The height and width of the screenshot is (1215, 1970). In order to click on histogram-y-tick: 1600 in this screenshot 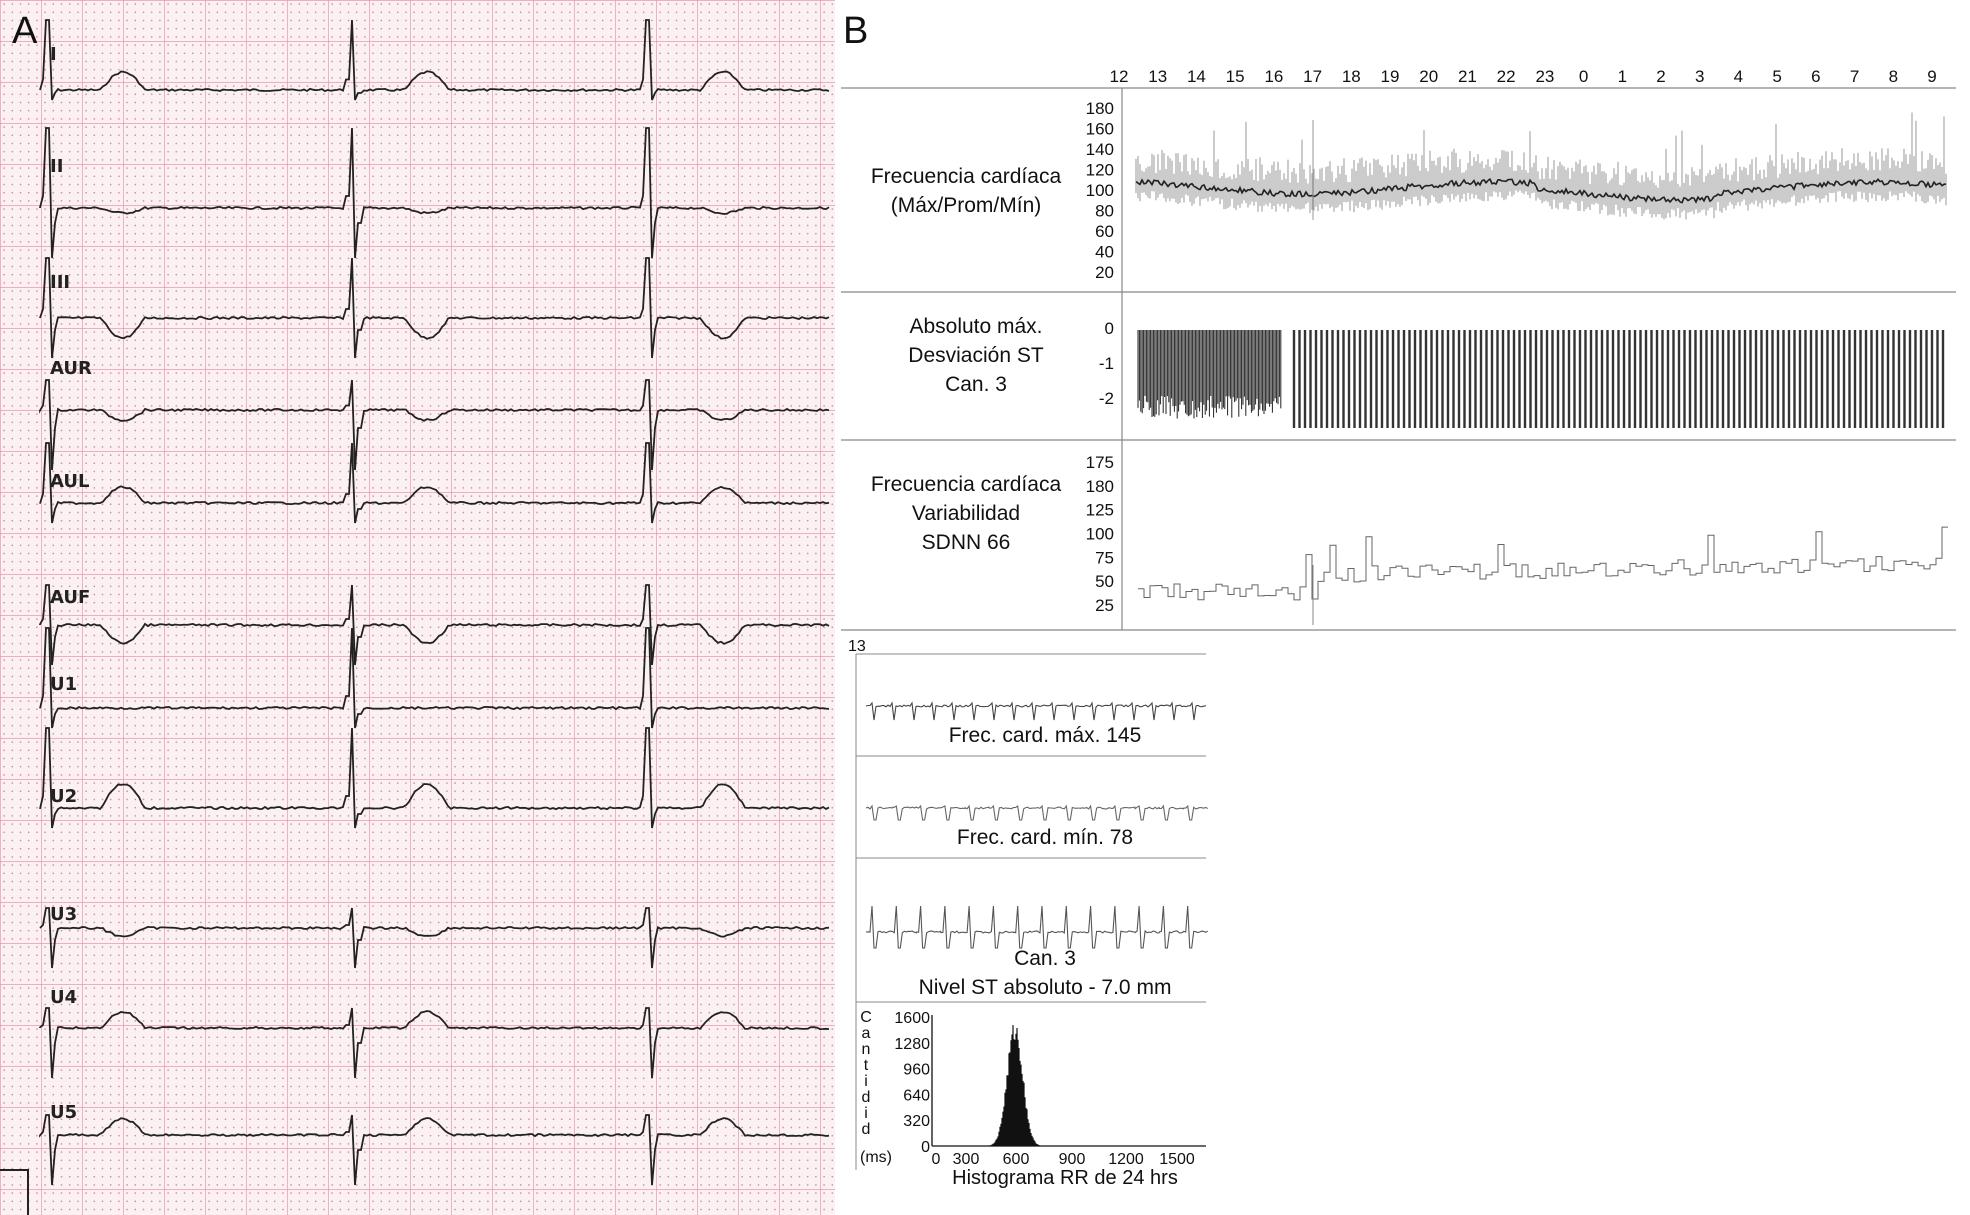, I will do `click(912, 1018)`.